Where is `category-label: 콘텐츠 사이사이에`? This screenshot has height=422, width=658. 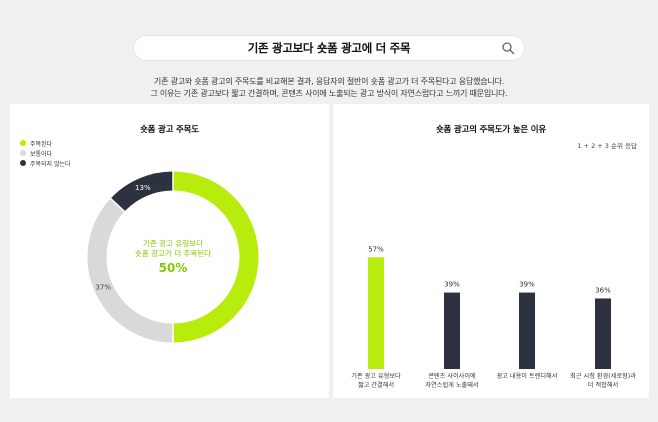
category-label: 콘텐츠 사이사이에 is located at coordinates (452, 376).